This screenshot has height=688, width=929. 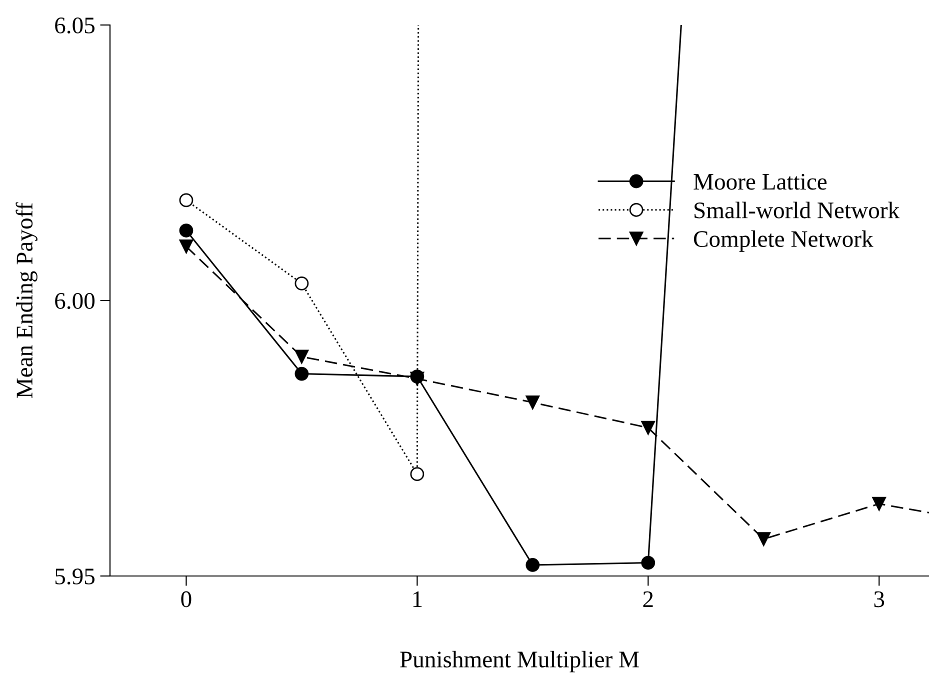 What do you see at coordinates (797, 210) in the screenshot?
I see `legend-label: Small-world Network` at bounding box center [797, 210].